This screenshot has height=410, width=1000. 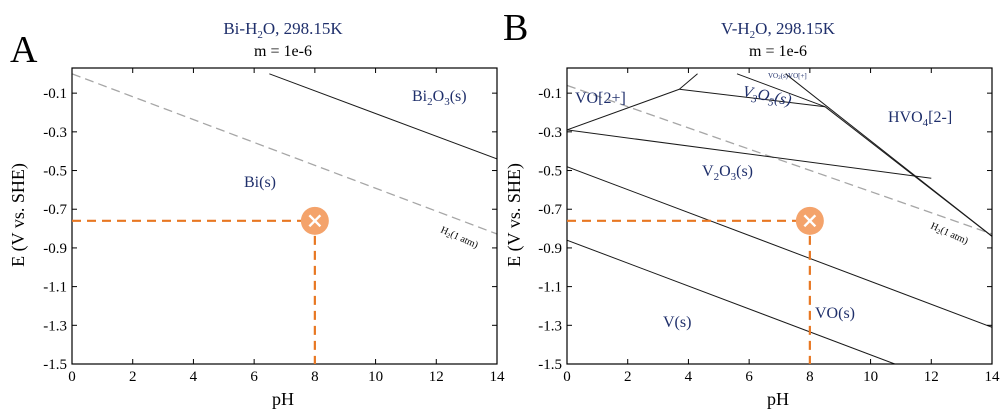 What do you see at coordinates (260, 182) in the screenshot?
I see `chart-a-region-bi: Bi(s)` at bounding box center [260, 182].